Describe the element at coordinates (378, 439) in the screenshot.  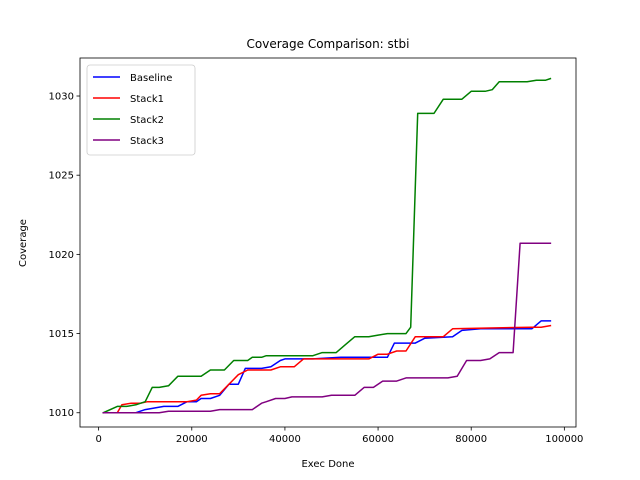
I see `x-tick-label: 60000` at that location.